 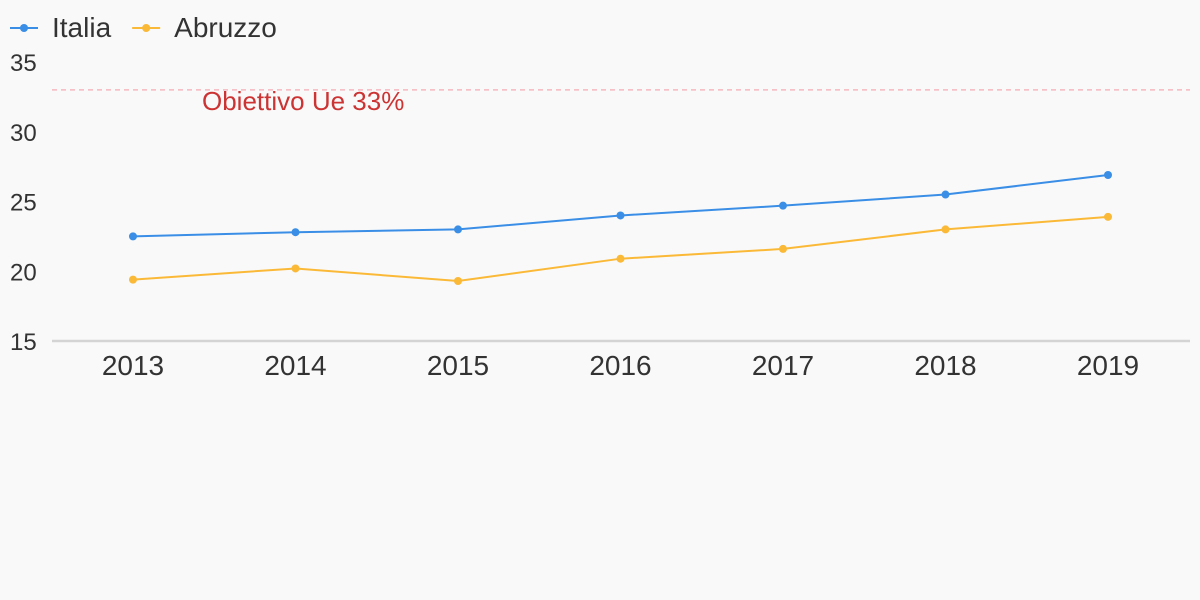 What do you see at coordinates (303, 101) in the screenshot?
I see `reference-line-label: Obiettivo Ue 33%` at bounding box center [303, 101].